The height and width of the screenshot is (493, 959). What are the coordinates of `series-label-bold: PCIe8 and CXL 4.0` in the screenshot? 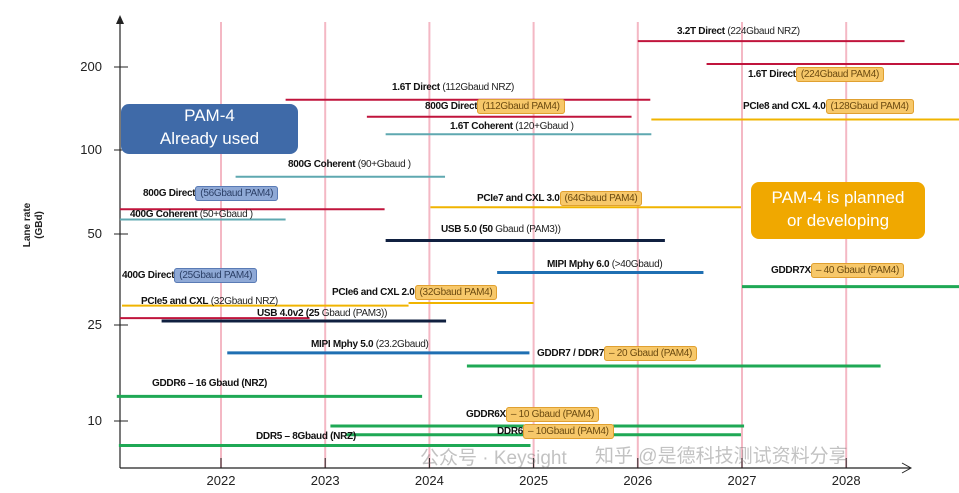 It's located at (784, 106).